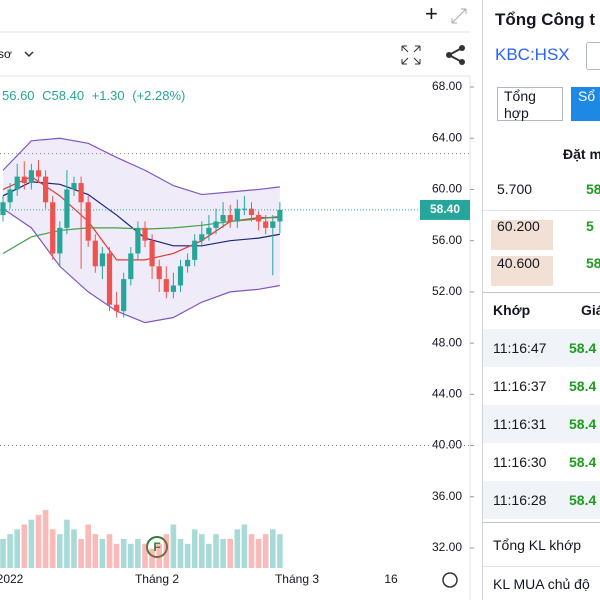 The height and width of the screenshot is (600, 600). I want to click on footer-label: Tổng KL khớp, so click(537, 545).